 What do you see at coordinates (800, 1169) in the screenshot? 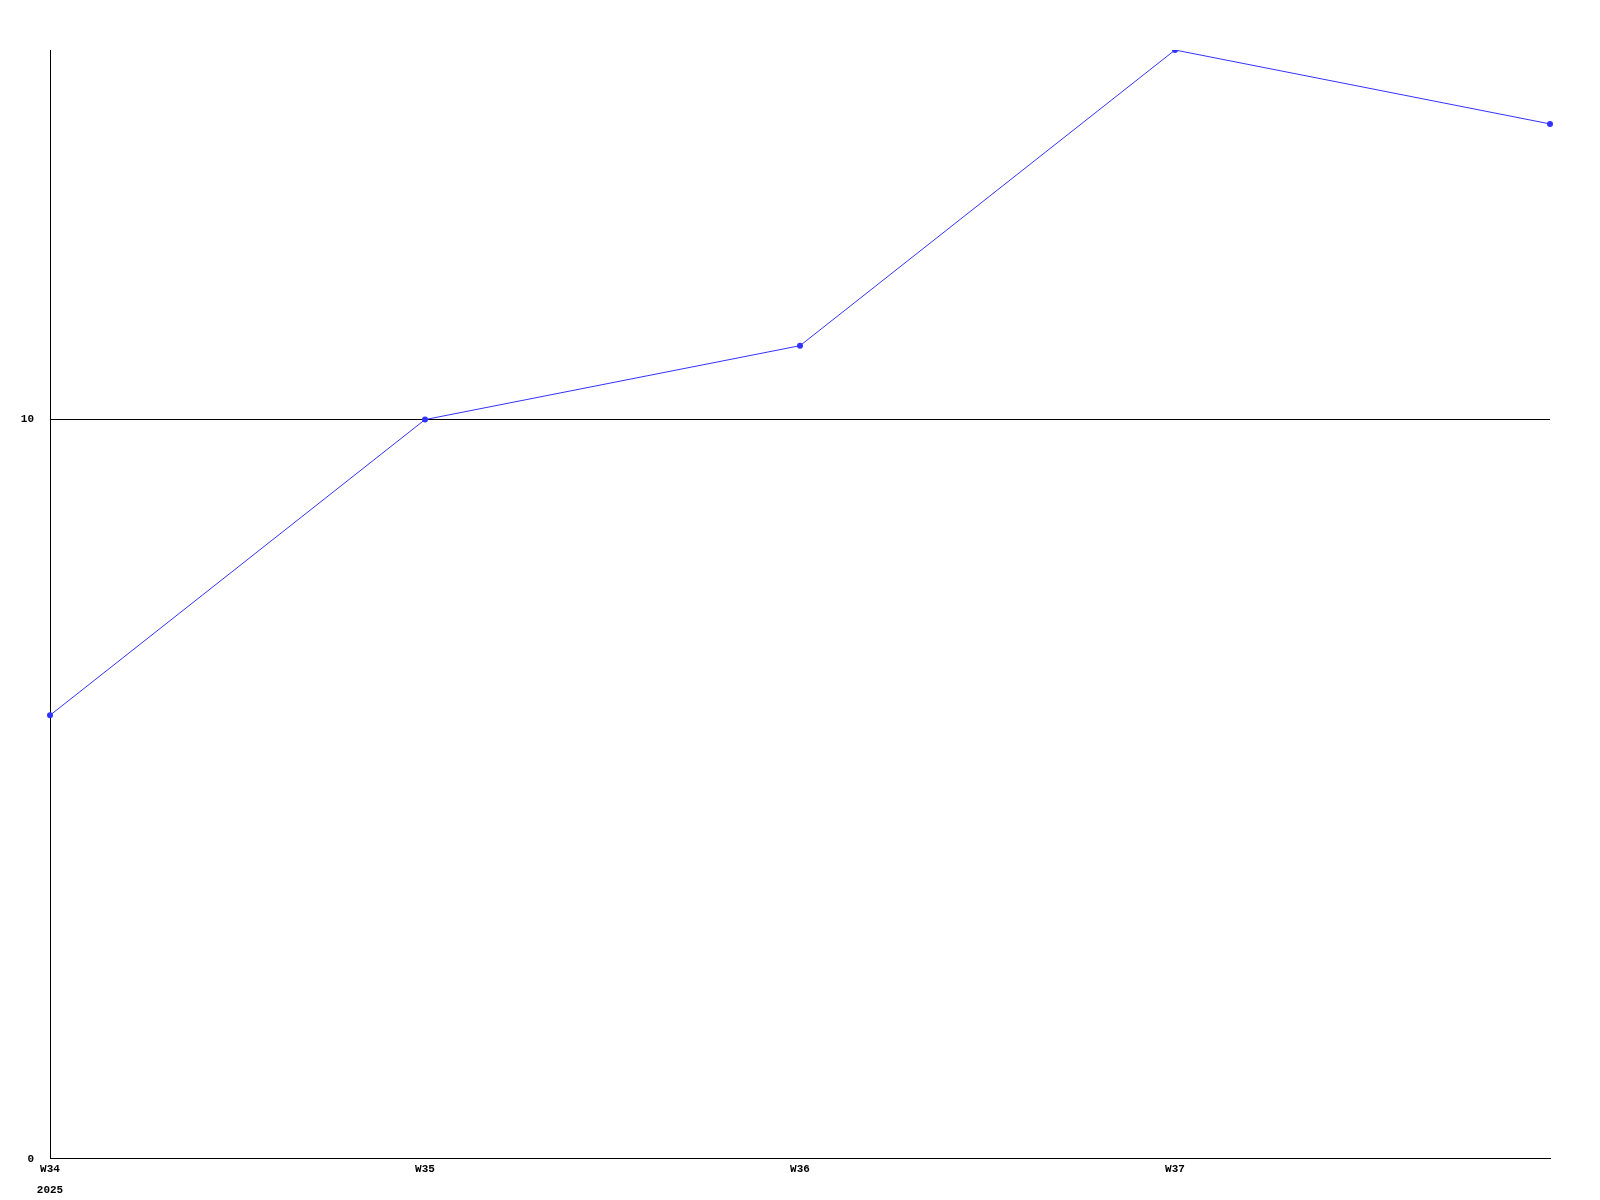
I see `x-tick-label: W36` at bounding box center [800, 1169].